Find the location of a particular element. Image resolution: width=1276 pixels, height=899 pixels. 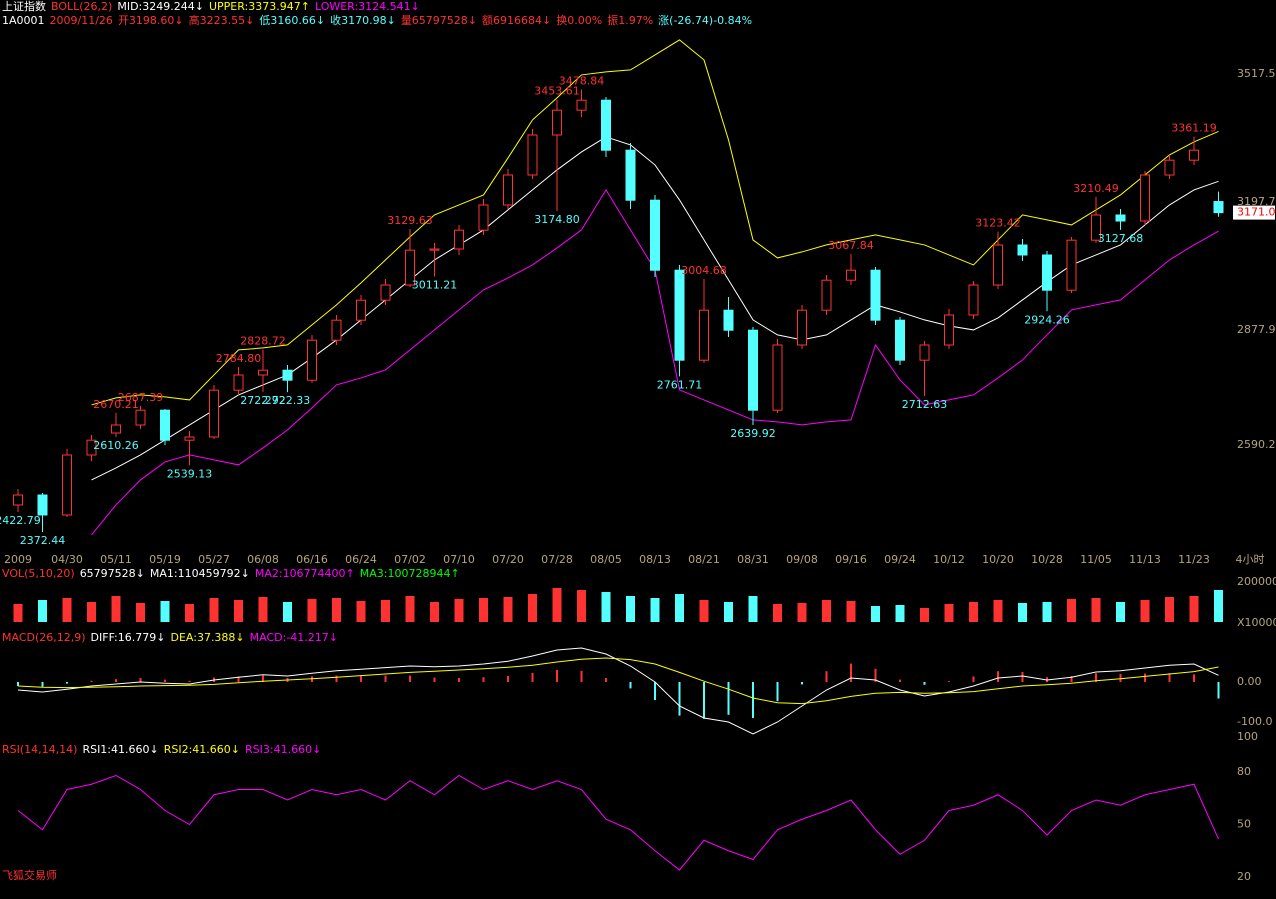

x-tick-label: 06/24 is located at coordinates (361, 559).